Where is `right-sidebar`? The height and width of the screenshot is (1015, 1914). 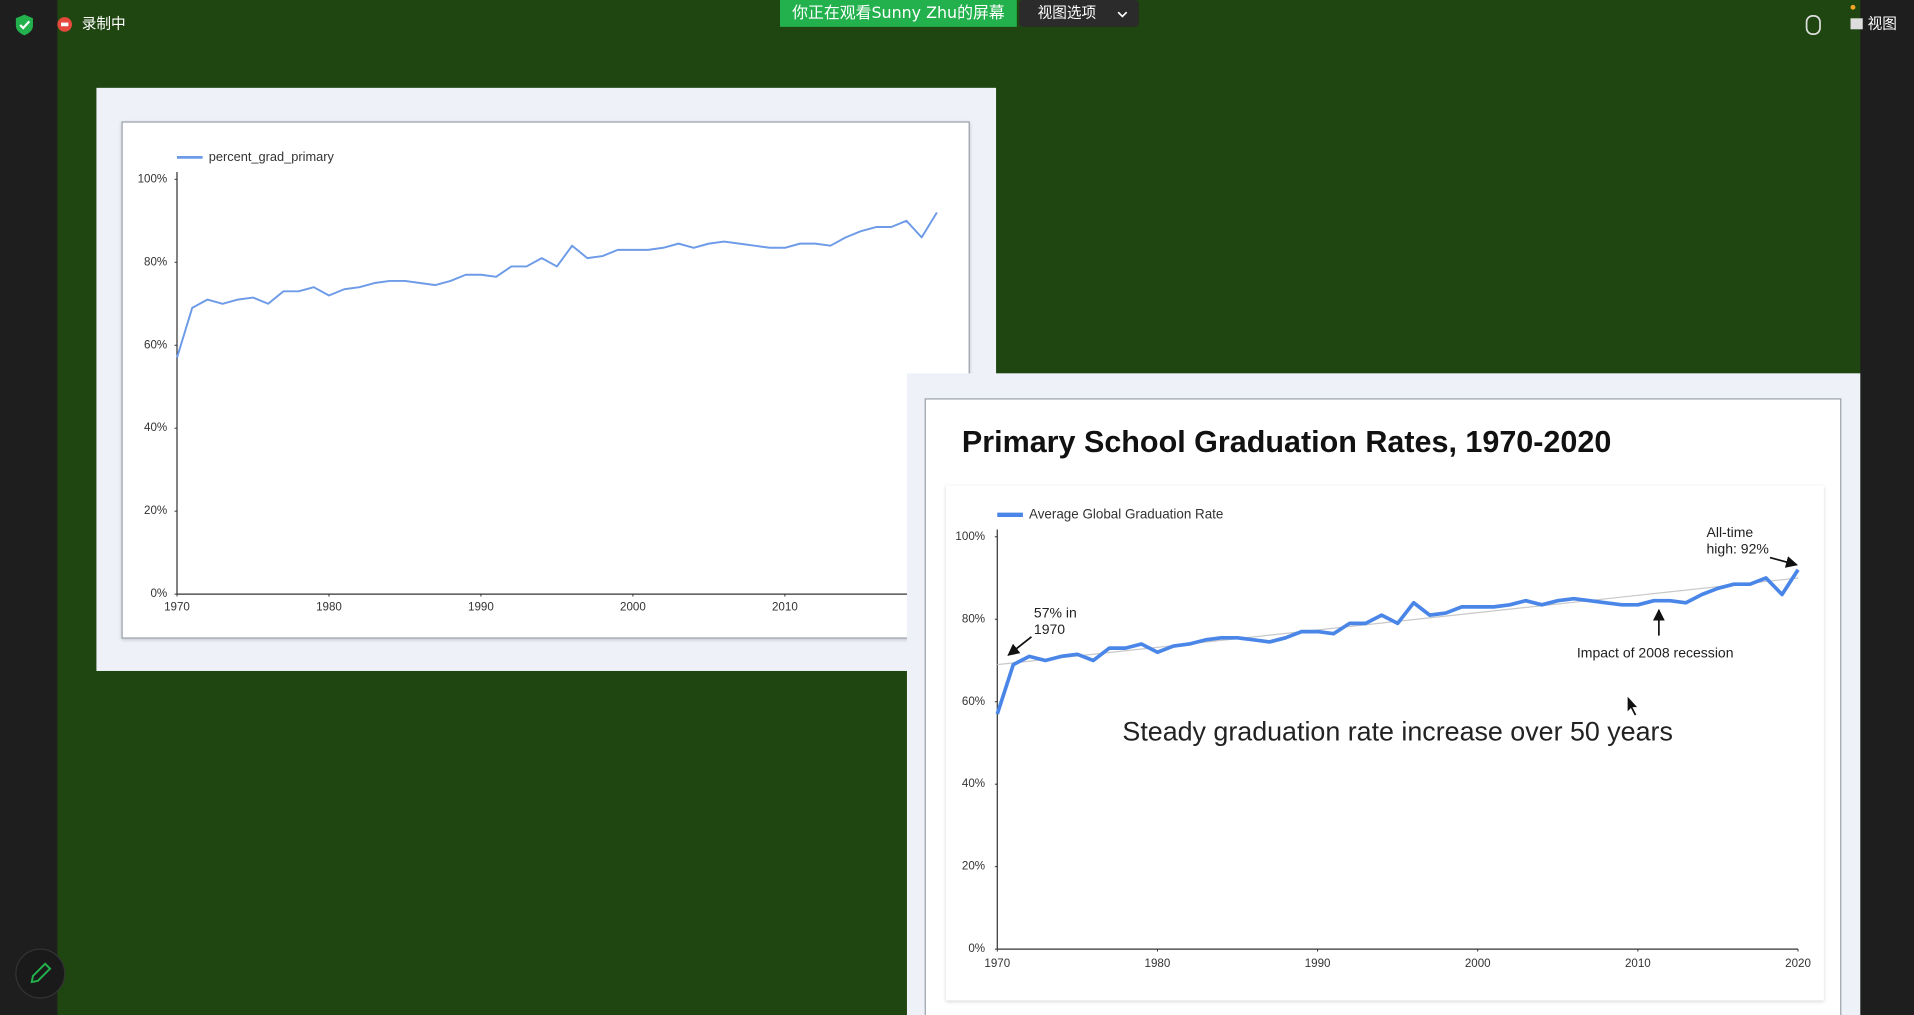 right-sidebar is located at coordinates (1887, 507).